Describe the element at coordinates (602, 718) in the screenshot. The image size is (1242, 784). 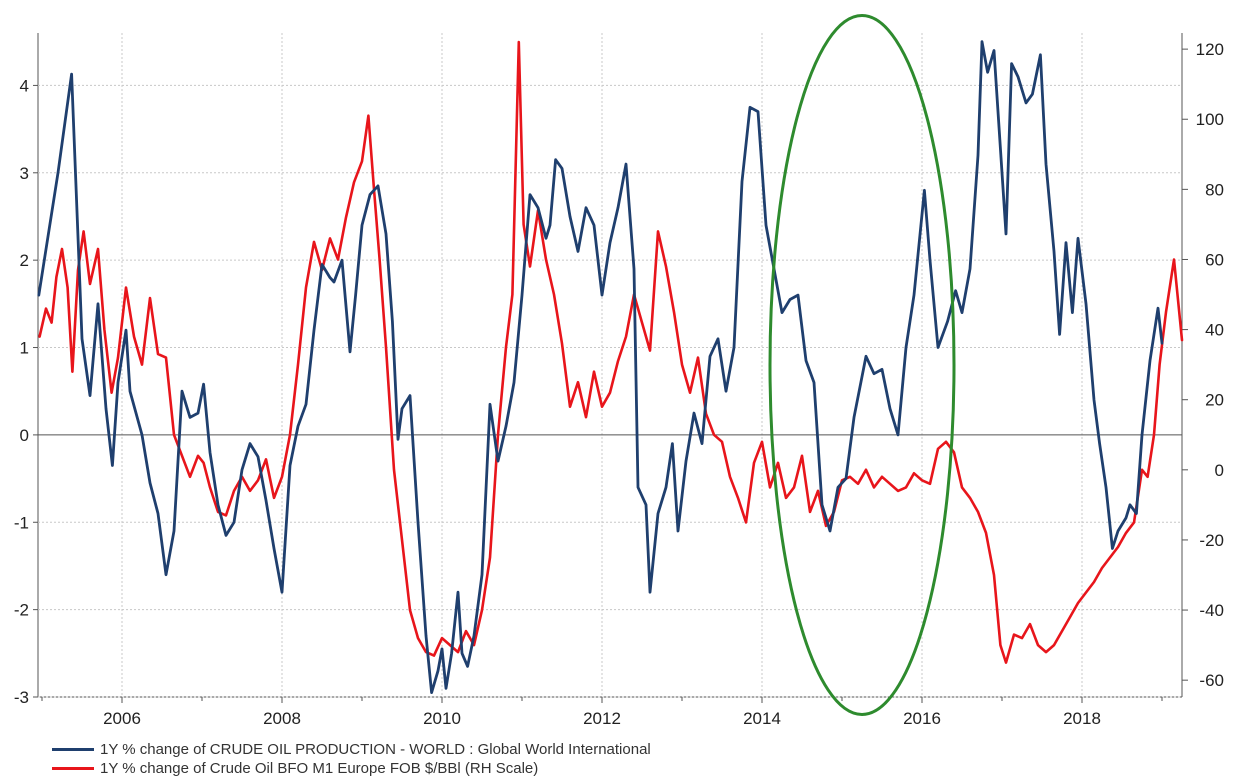
I see `x-tick-label: 2012` at that location.